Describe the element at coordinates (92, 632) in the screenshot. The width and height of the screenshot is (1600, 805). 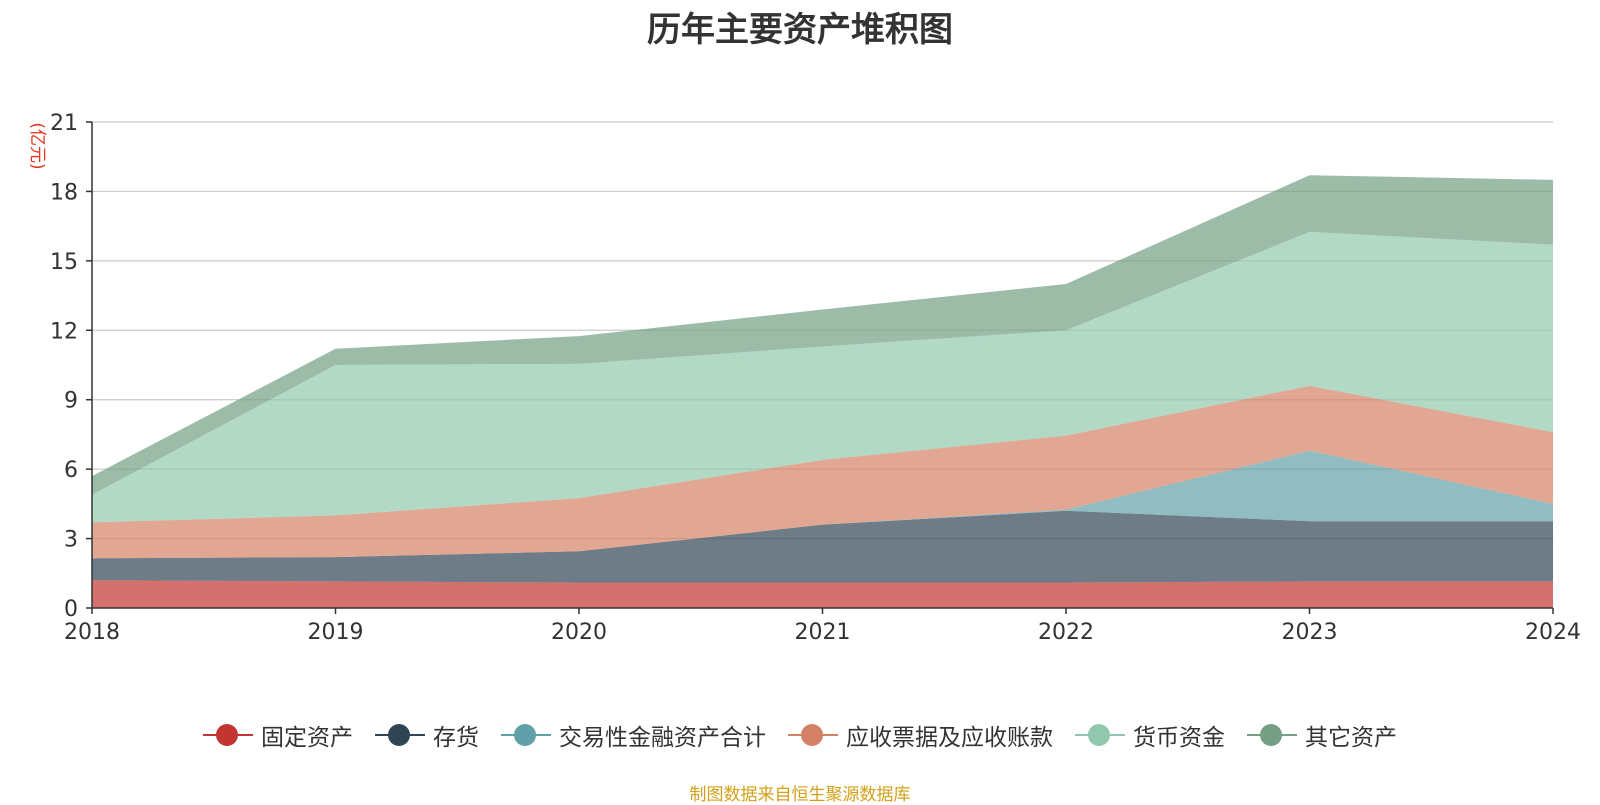
I see `x-tick-label: 2018` at that location.